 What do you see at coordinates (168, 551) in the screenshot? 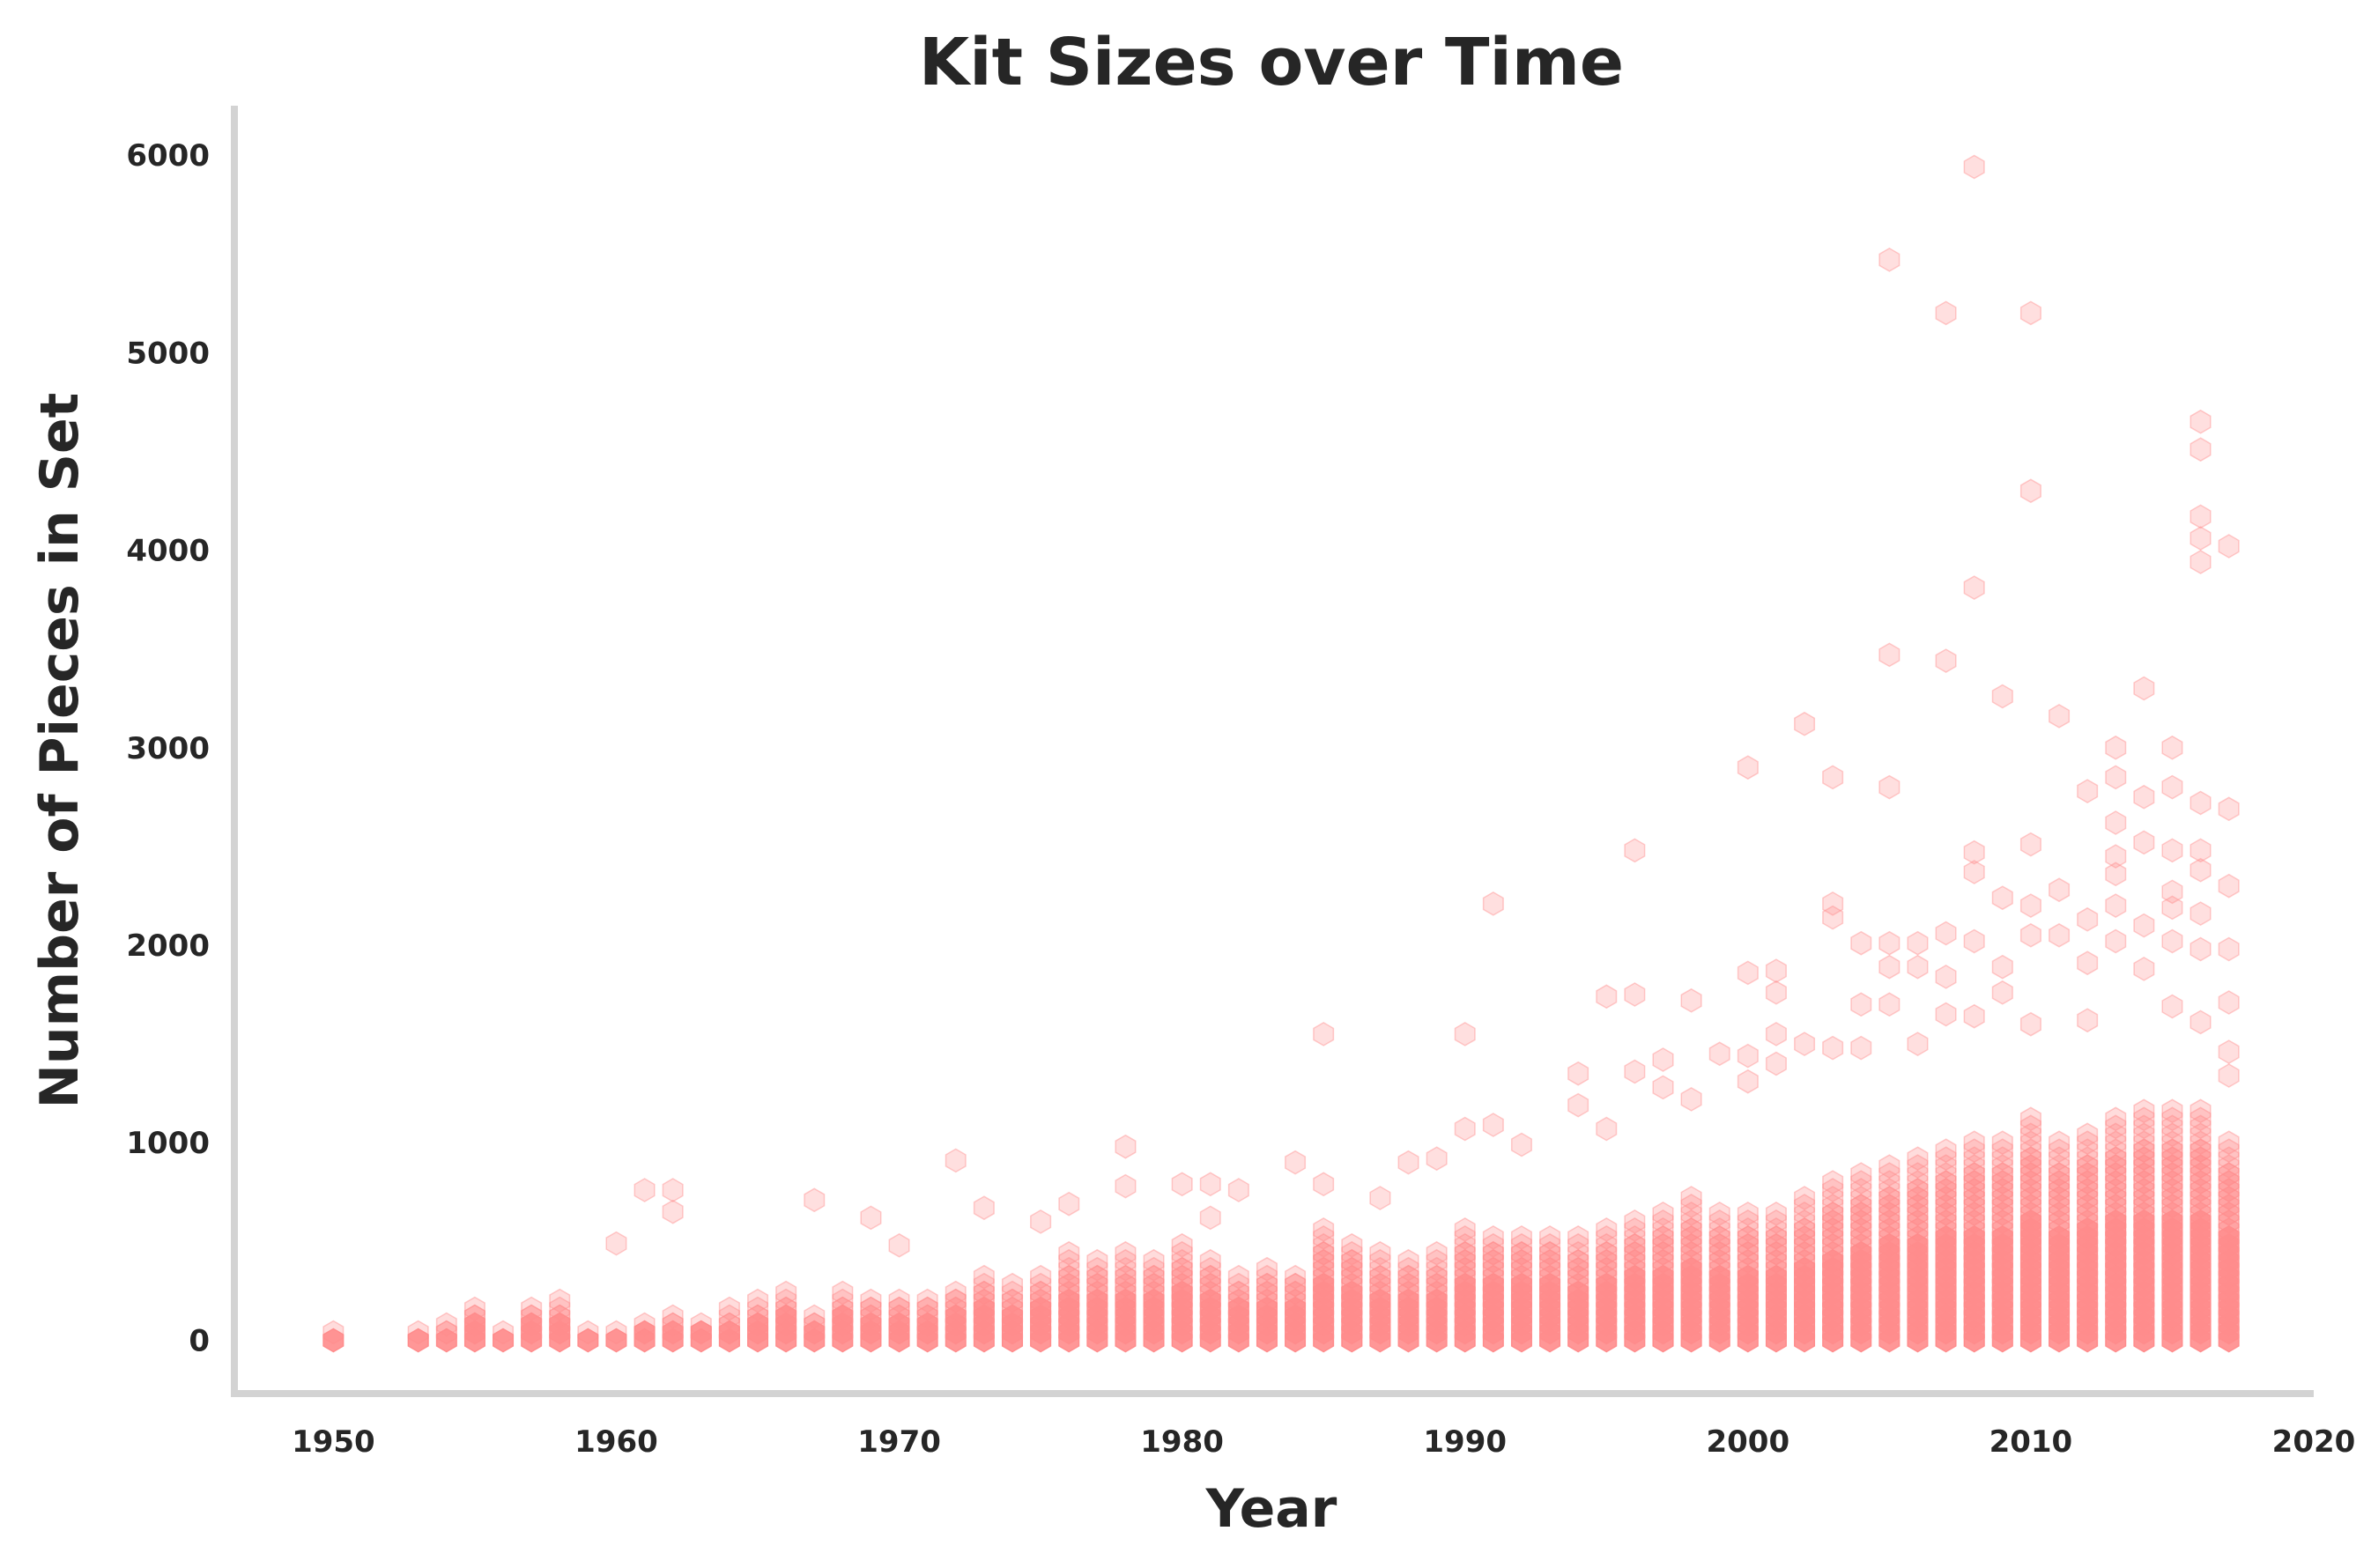
I see `y-tick-label: 4000` at bounding box center [168, 551].